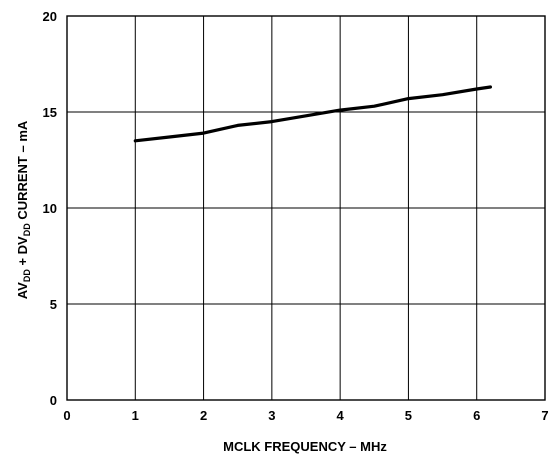  What do you see at coordinates (53, 304) in the screenshot?
I see `y-tick-label: 5` at bounding box center [53, 304].